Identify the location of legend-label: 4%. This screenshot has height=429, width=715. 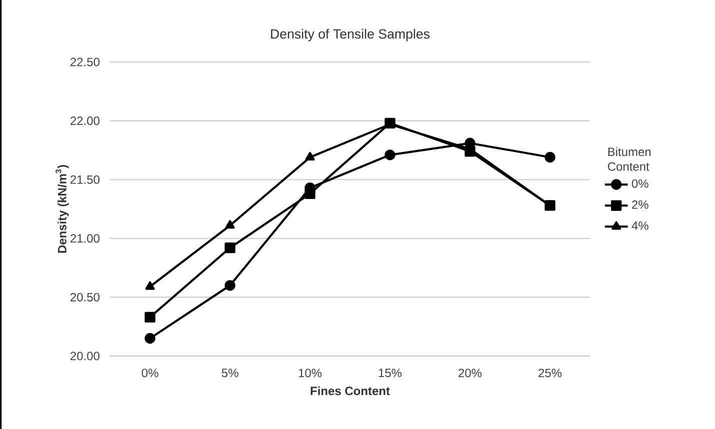
(640, 225).